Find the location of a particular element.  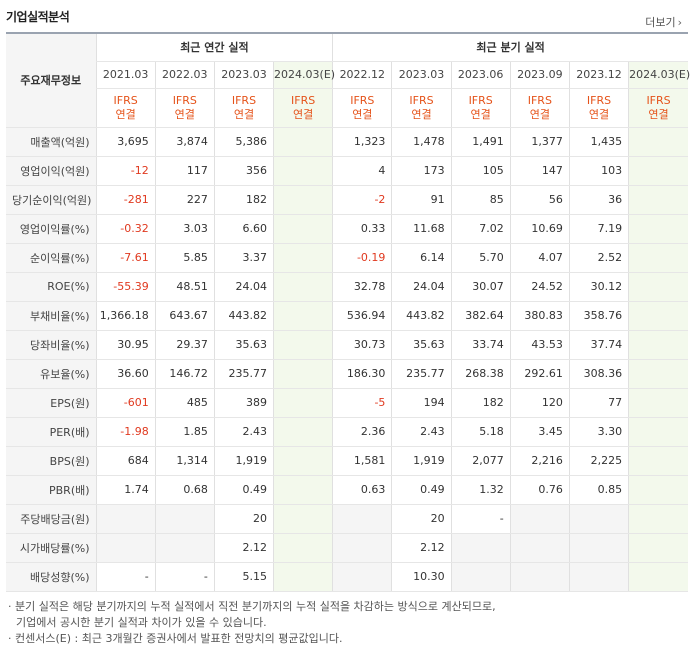

table-cell: 77 is located at coordinates (598, 402).